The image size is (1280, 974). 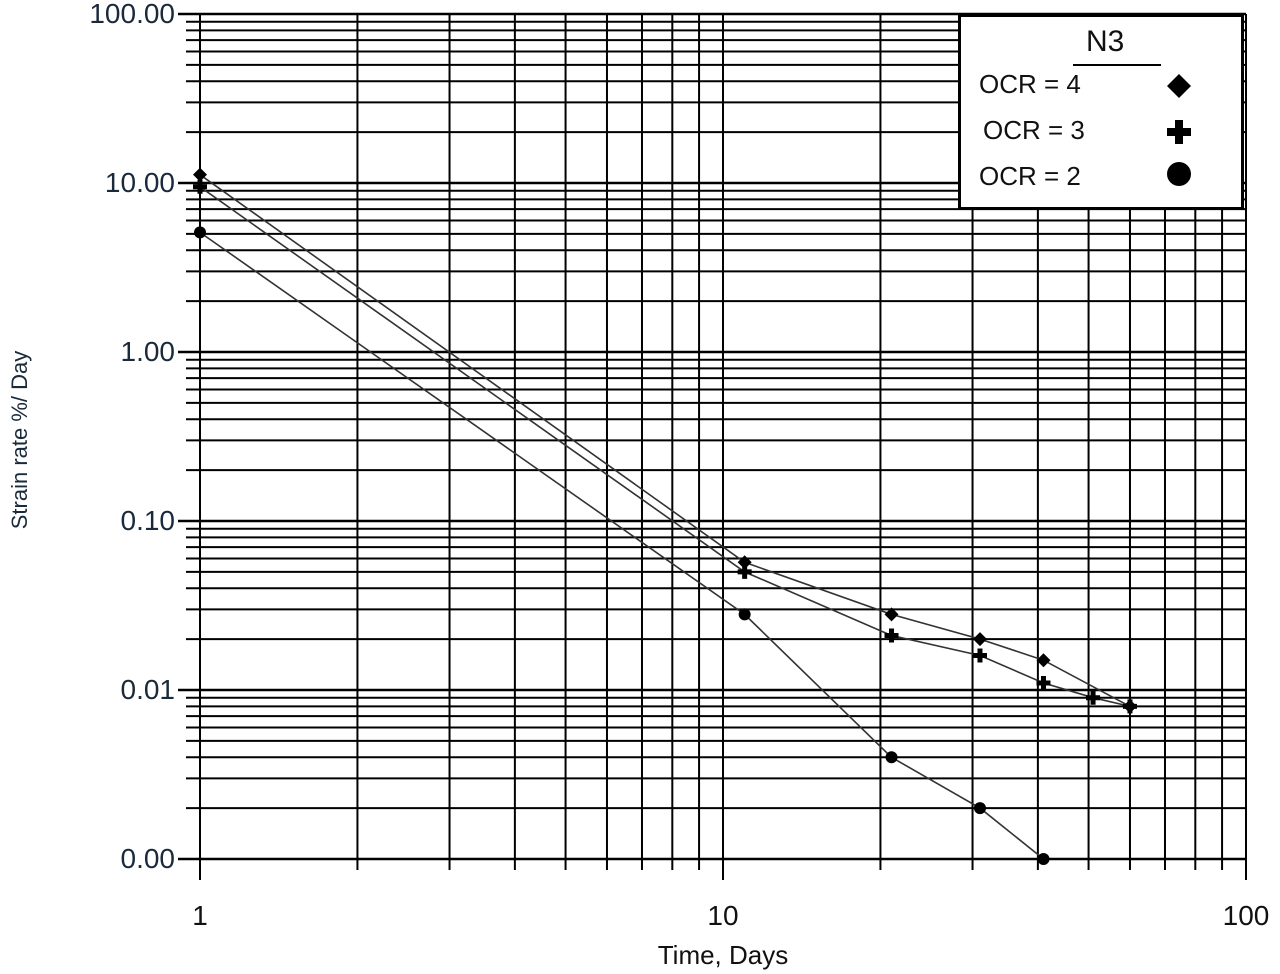 I want to click on legend-label-ocr3: OCR = 3, so click(x=1034, y=130).